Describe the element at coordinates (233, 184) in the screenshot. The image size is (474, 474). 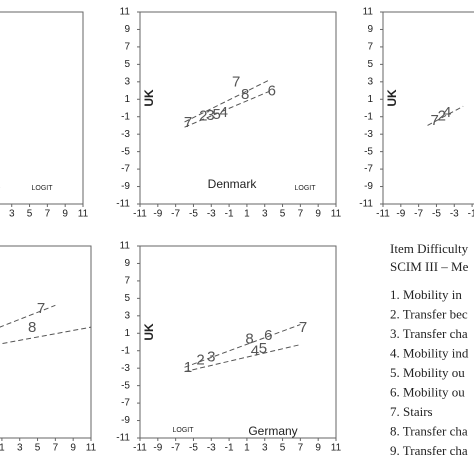
I see `panel-title: Denmark` at that location.